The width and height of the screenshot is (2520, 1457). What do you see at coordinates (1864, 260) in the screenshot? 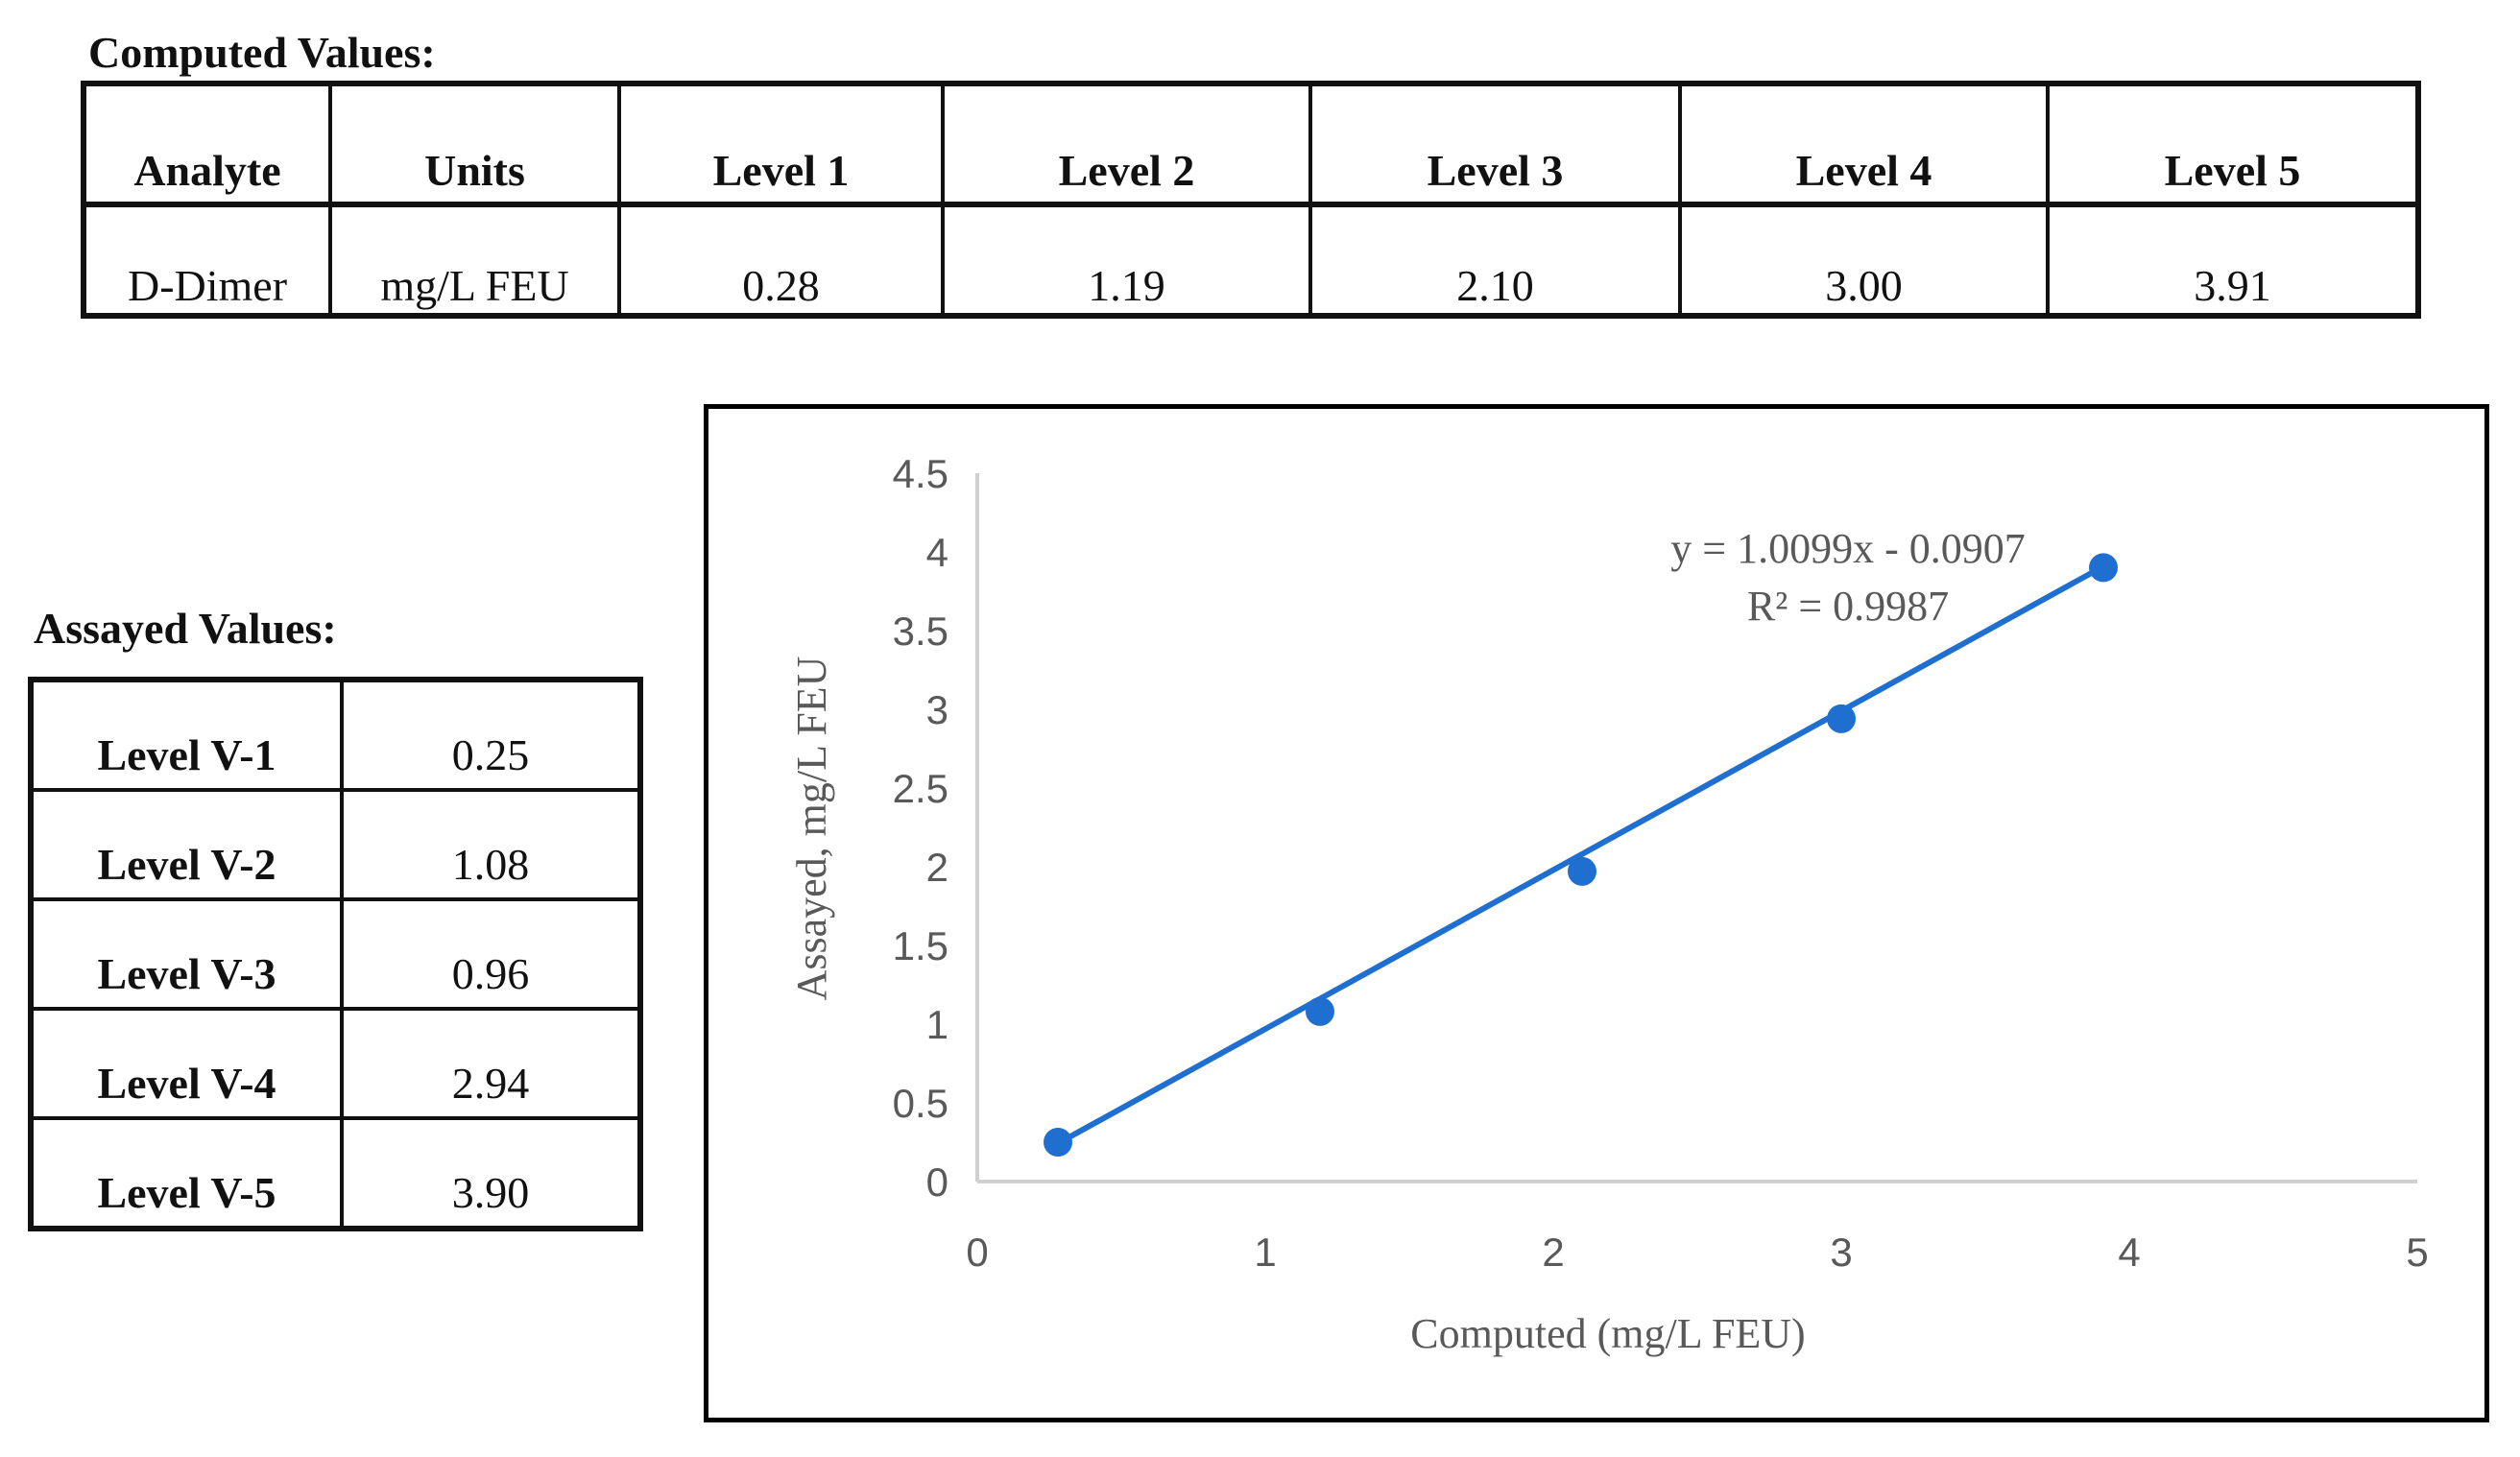
I see `cell-level-4: 3.00` at bounding box center [1864, 260].